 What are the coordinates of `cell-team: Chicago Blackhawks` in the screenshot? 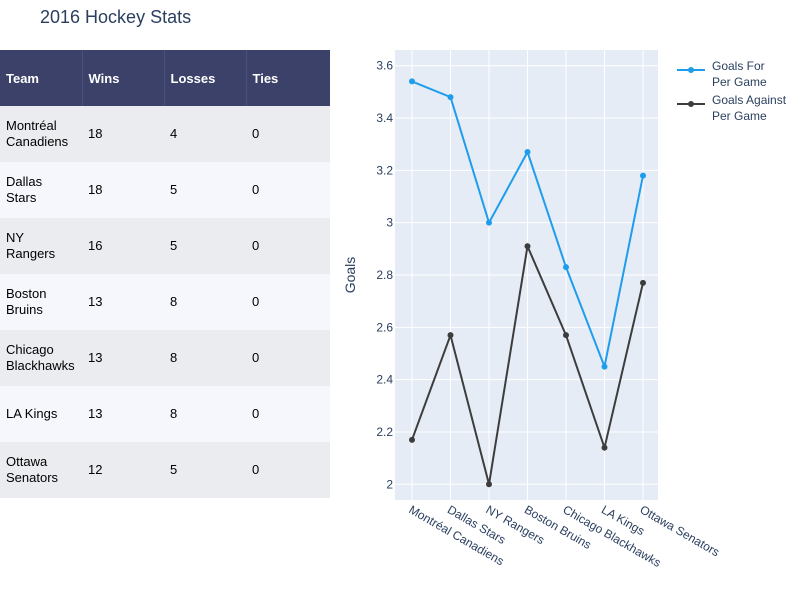 It's located at (41, 358).